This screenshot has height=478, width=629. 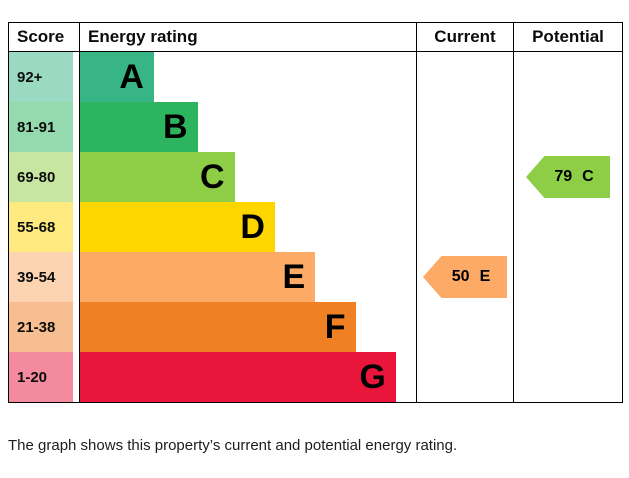 What do you see at coordinates (563, 176) in the screenshot?
I see `potential-score: 79` at bounding box center [563, 176].